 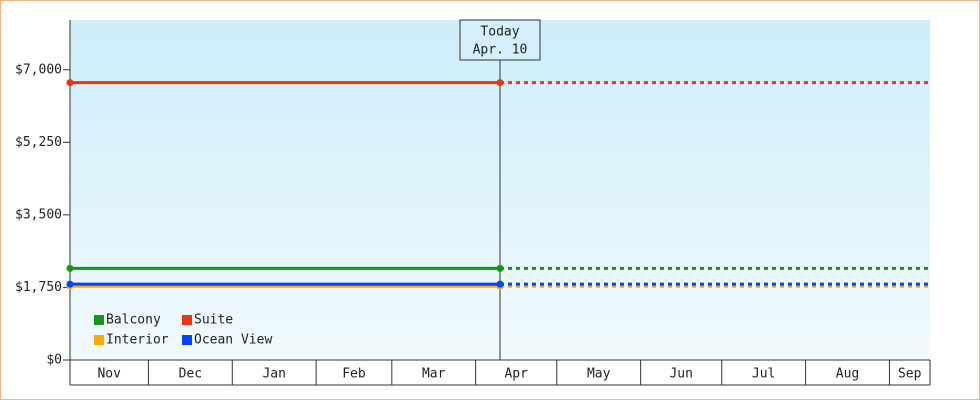 I want to click on x-tick-label: Aug, so click(x=847, y=374).